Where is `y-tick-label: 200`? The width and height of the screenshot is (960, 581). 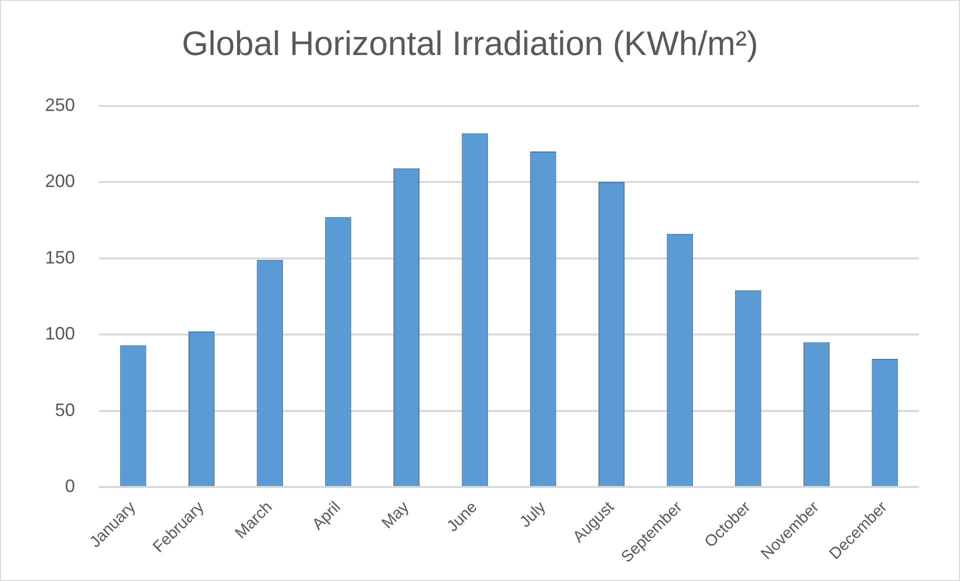 y-tick-label: 200 is located at coordinates (60, 181).